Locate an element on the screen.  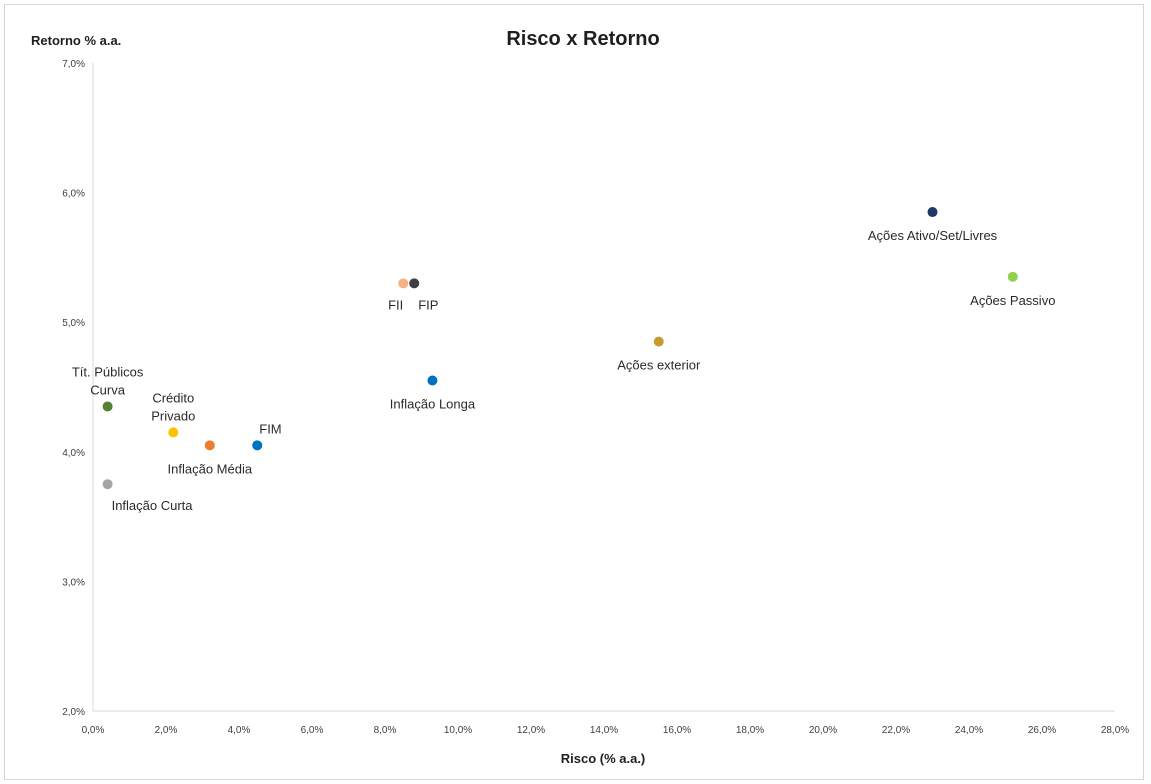
x-tick-label: 26,0% is located at coordinates (1042, 730).